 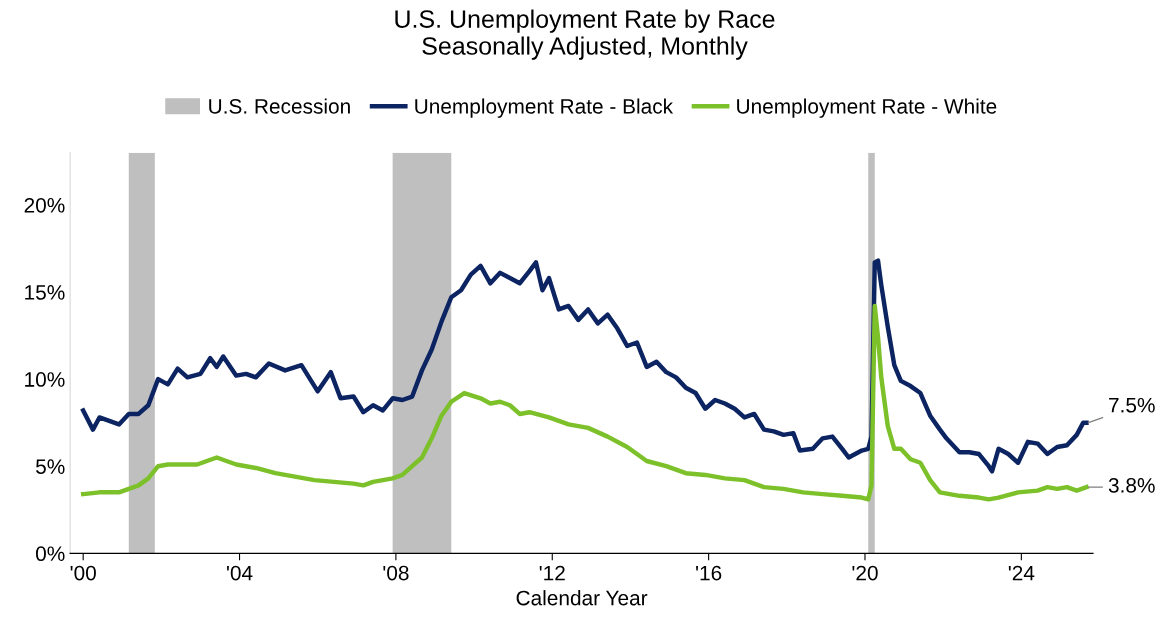 What do you see at coordinates (1131, 485) in the screenshot?
I see `annotation: 3.8%` at bounding box center [1131, 485].